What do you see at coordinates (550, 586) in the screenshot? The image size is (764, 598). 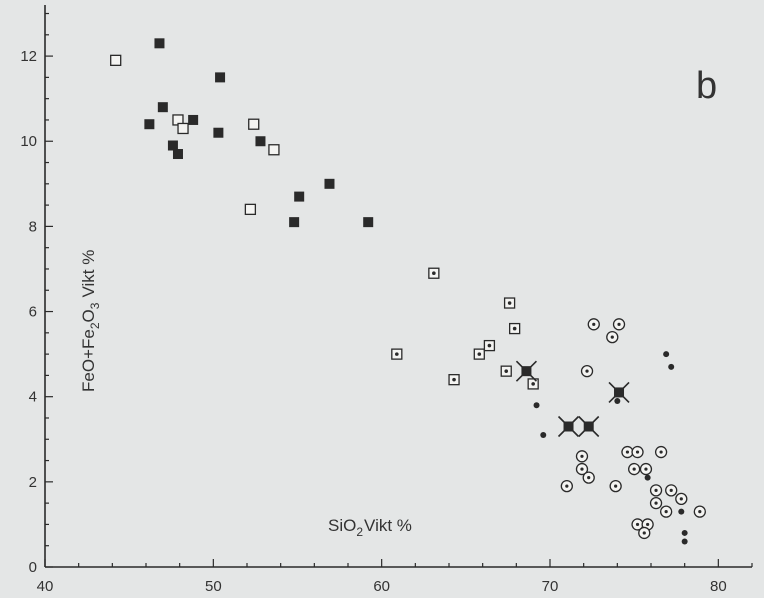 I see `x-tick-label: 70` at bounding box center [550, 586].